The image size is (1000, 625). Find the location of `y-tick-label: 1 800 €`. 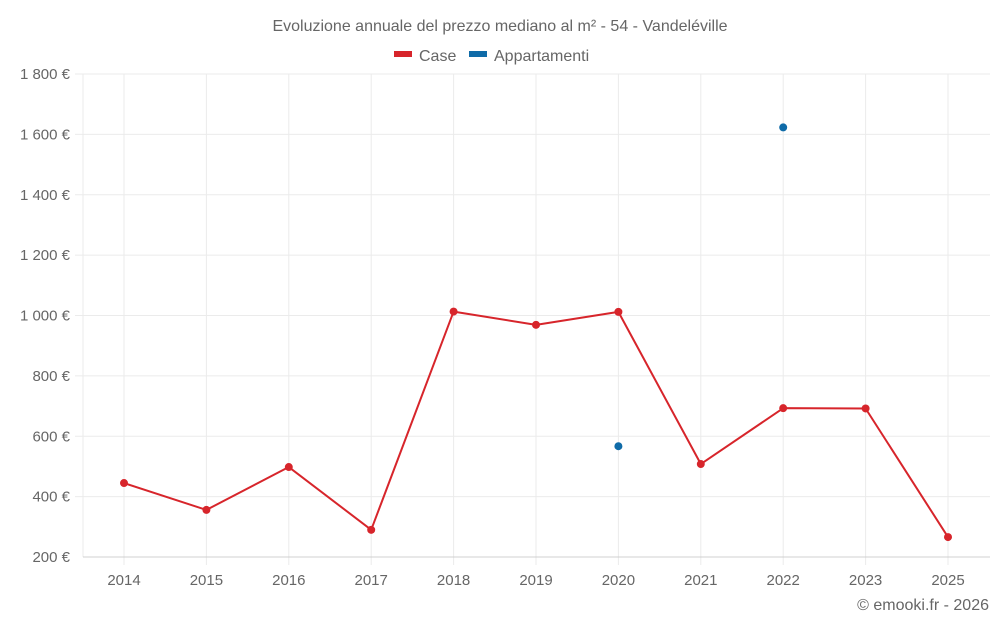

y-tick-label: 1 800 € is located at coordinates (45, 74).